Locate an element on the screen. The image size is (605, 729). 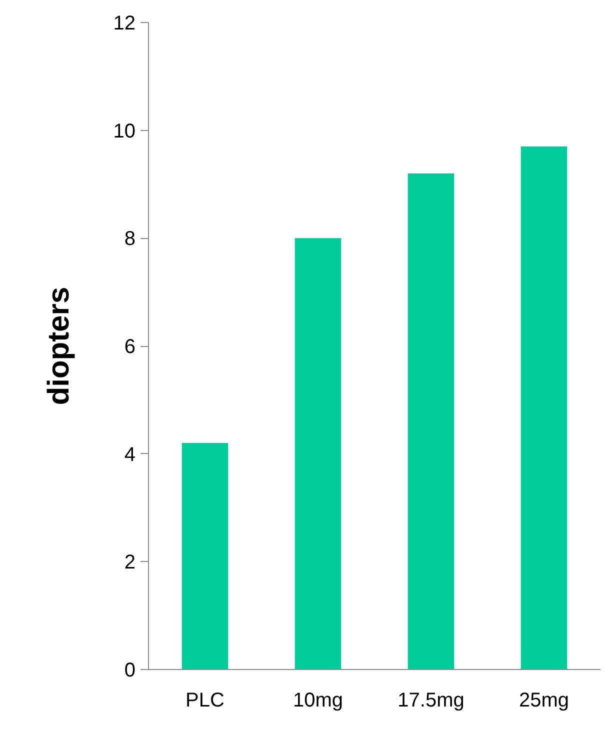
y-tick-label: 0 is located at coordinates (130, 671).